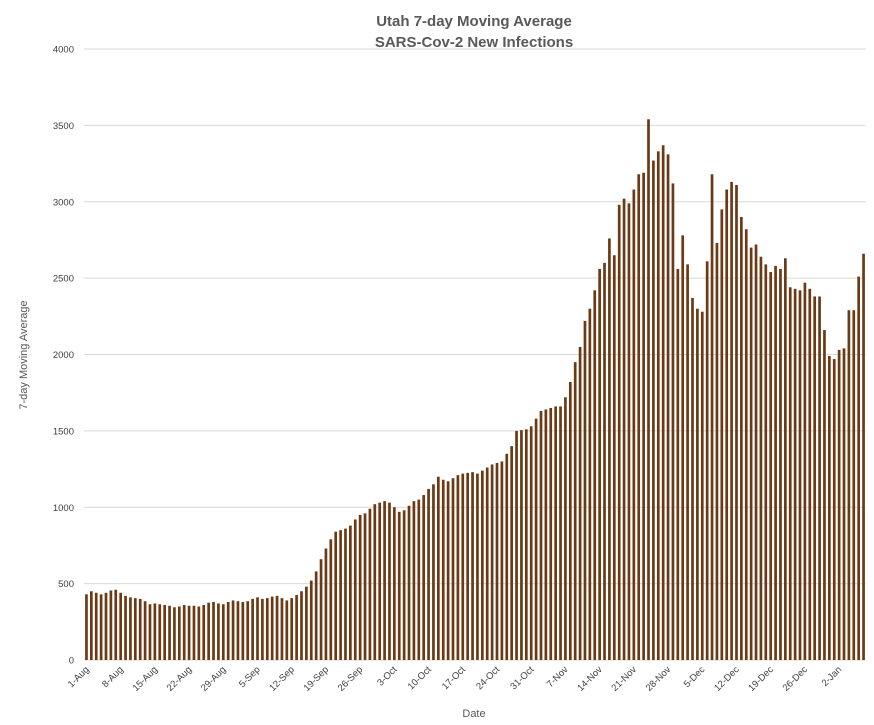  Describe the element at coordinates (113, 677) in the screenshot. I see `x-tick-label: 8-Aug` at that location.